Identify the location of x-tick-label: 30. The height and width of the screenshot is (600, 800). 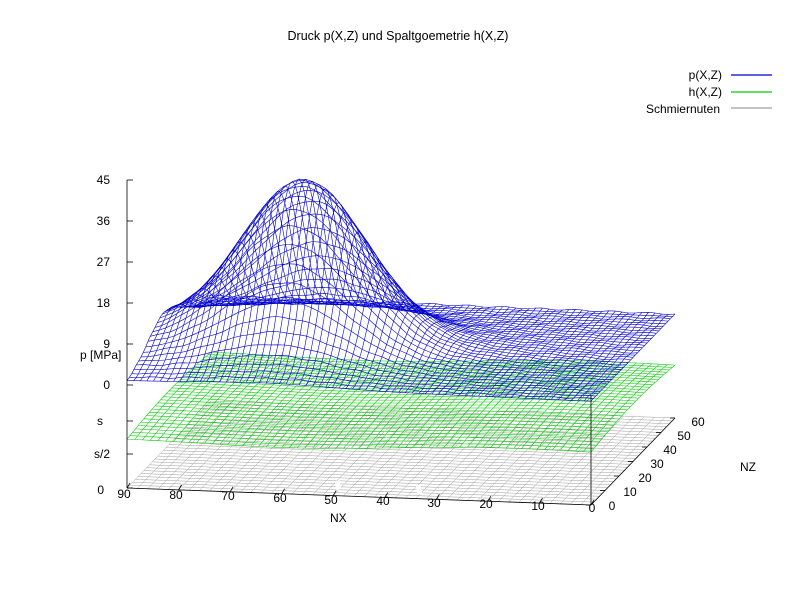
(434, 503).